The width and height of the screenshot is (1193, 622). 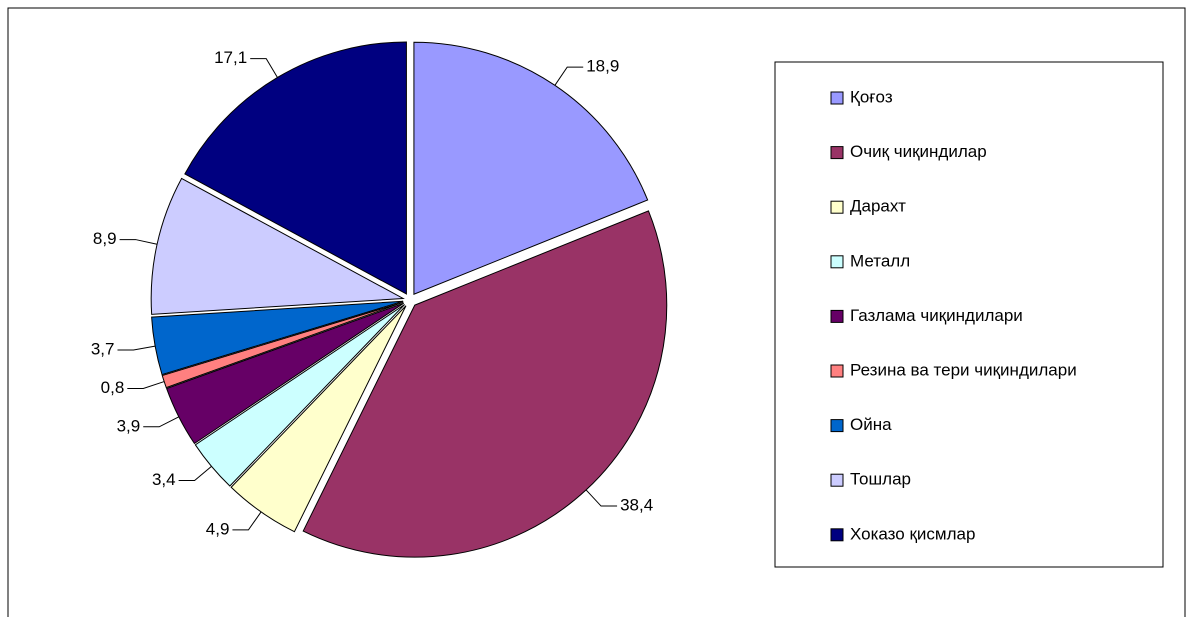 I want to click on data-label: 4,9, so click(x=218, y=528).